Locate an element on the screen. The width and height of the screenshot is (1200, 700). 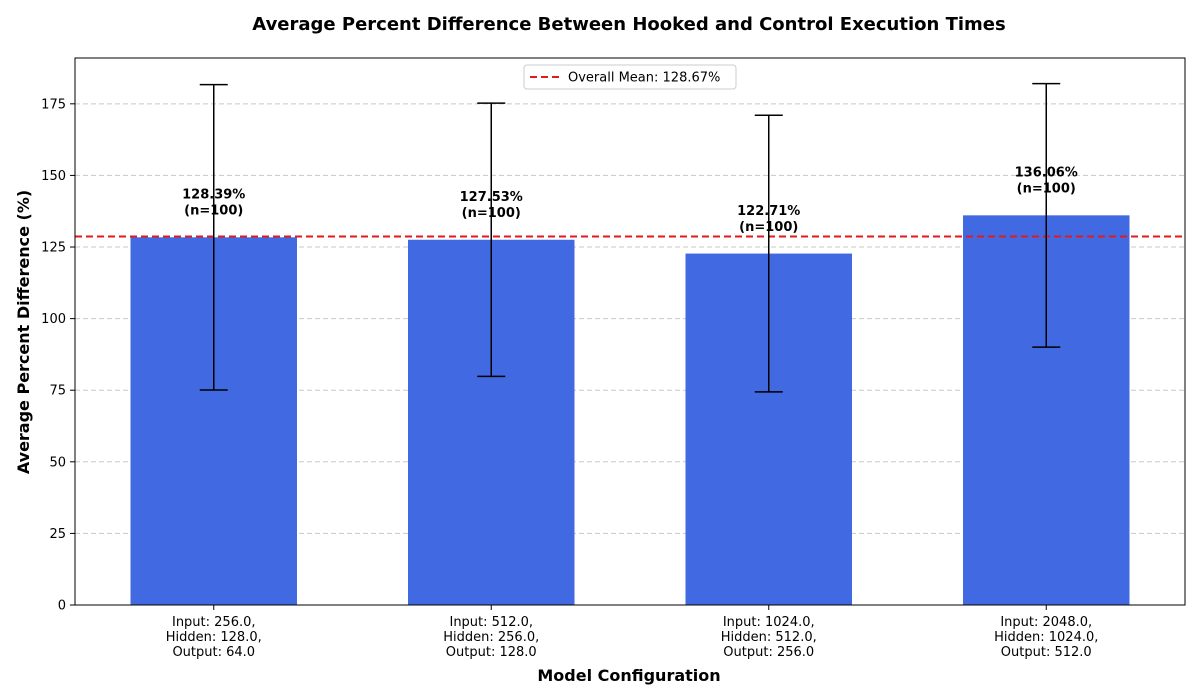
x-tick-label: Hidden: 256.0, is located at coordinates (491, 637).